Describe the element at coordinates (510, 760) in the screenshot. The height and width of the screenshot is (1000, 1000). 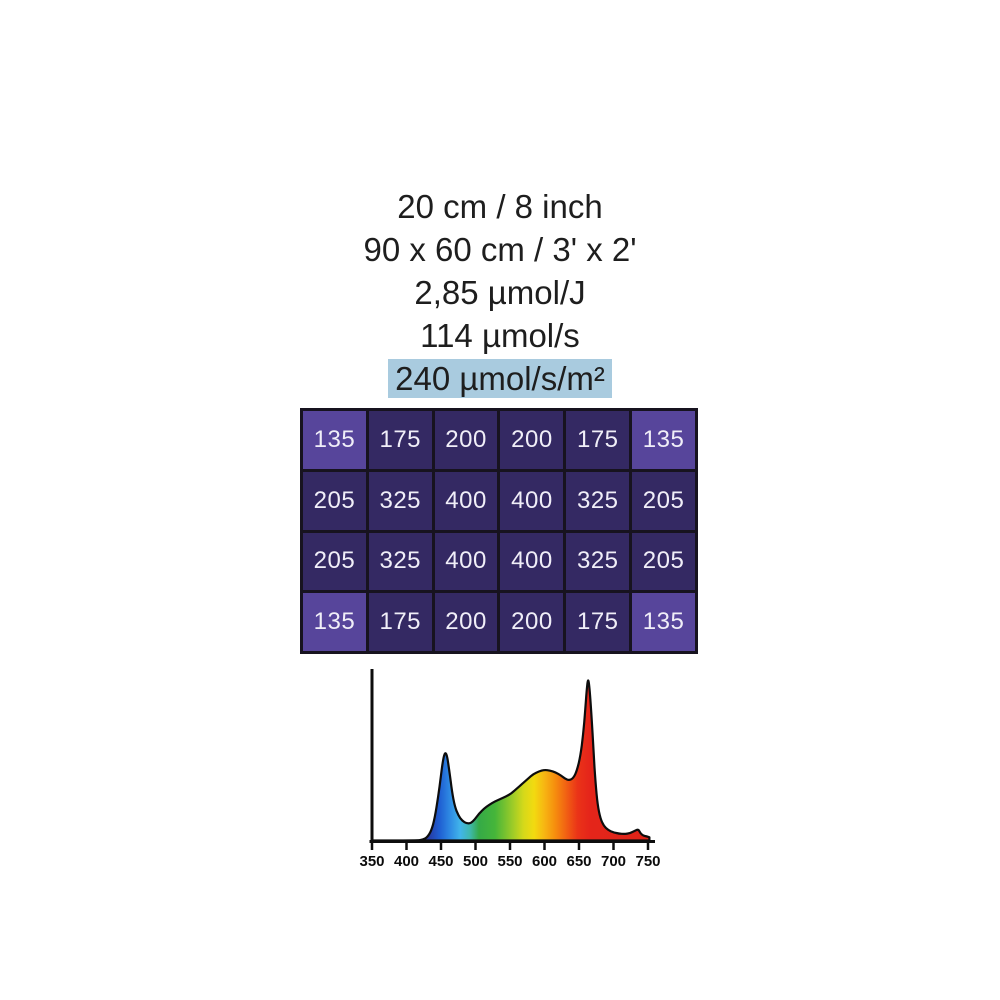
I see `spectrum-curve` at that location.